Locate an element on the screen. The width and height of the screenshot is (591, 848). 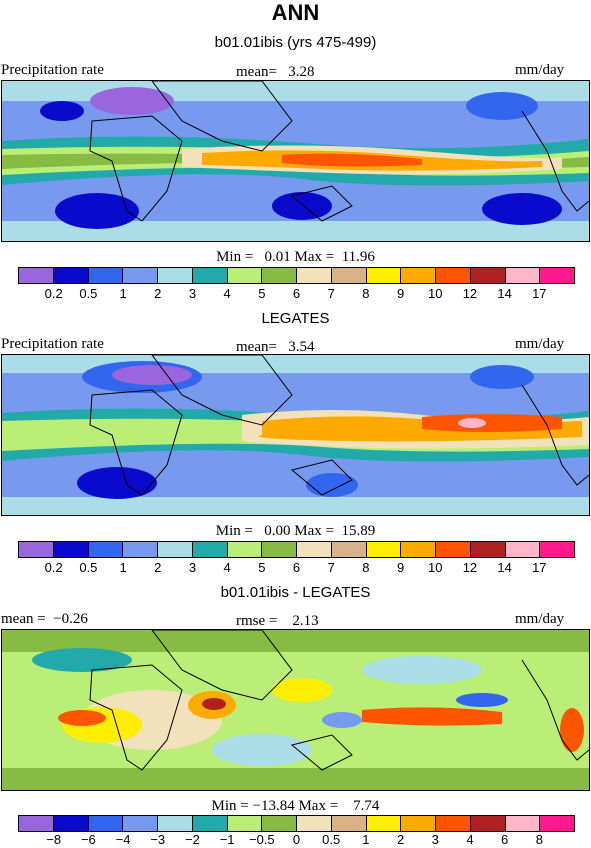
panel-1-colorbar-ticks: 0.2 0.5 1 2 3 4 5 6 7 8 9 10 12 14 17 is located at coordinates (296, 294).